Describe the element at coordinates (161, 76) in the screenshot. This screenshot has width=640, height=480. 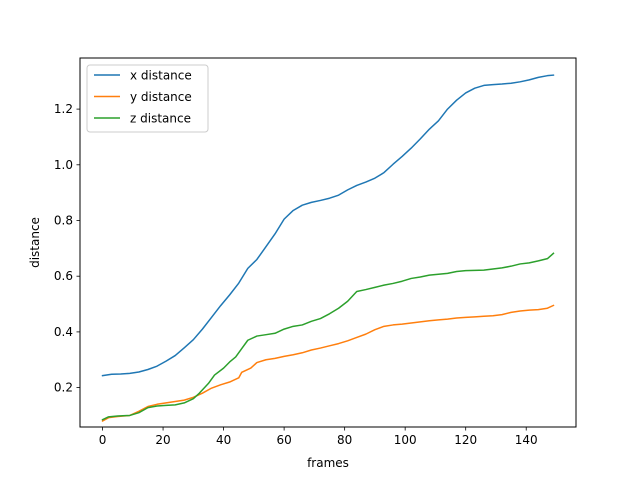
I see `legend-label-0: x distance` at that location.